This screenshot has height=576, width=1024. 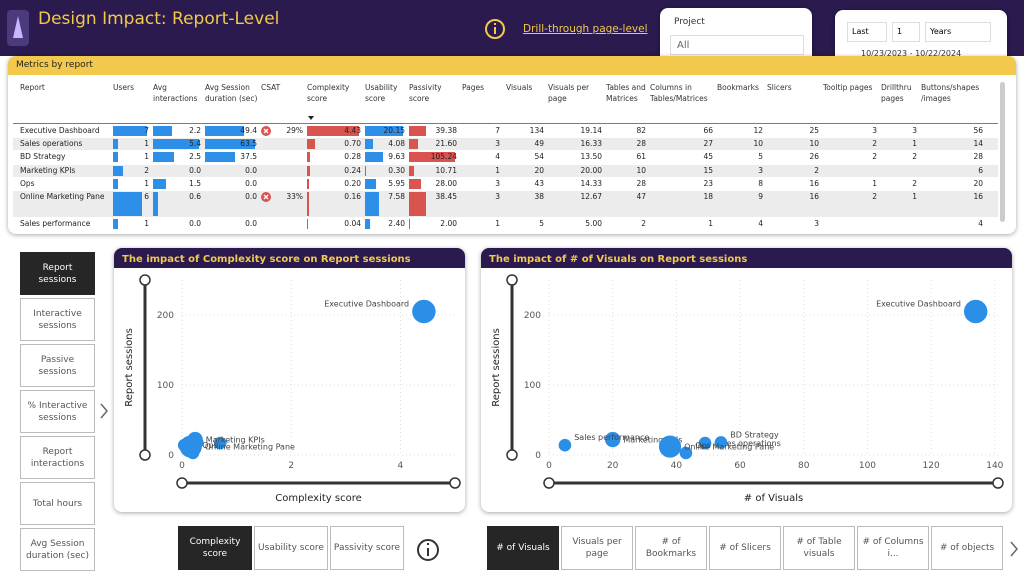 What do you see at coordinates (536, 130) in the screenshot?
I see `cell: 134` at bounding box center [536, 130].